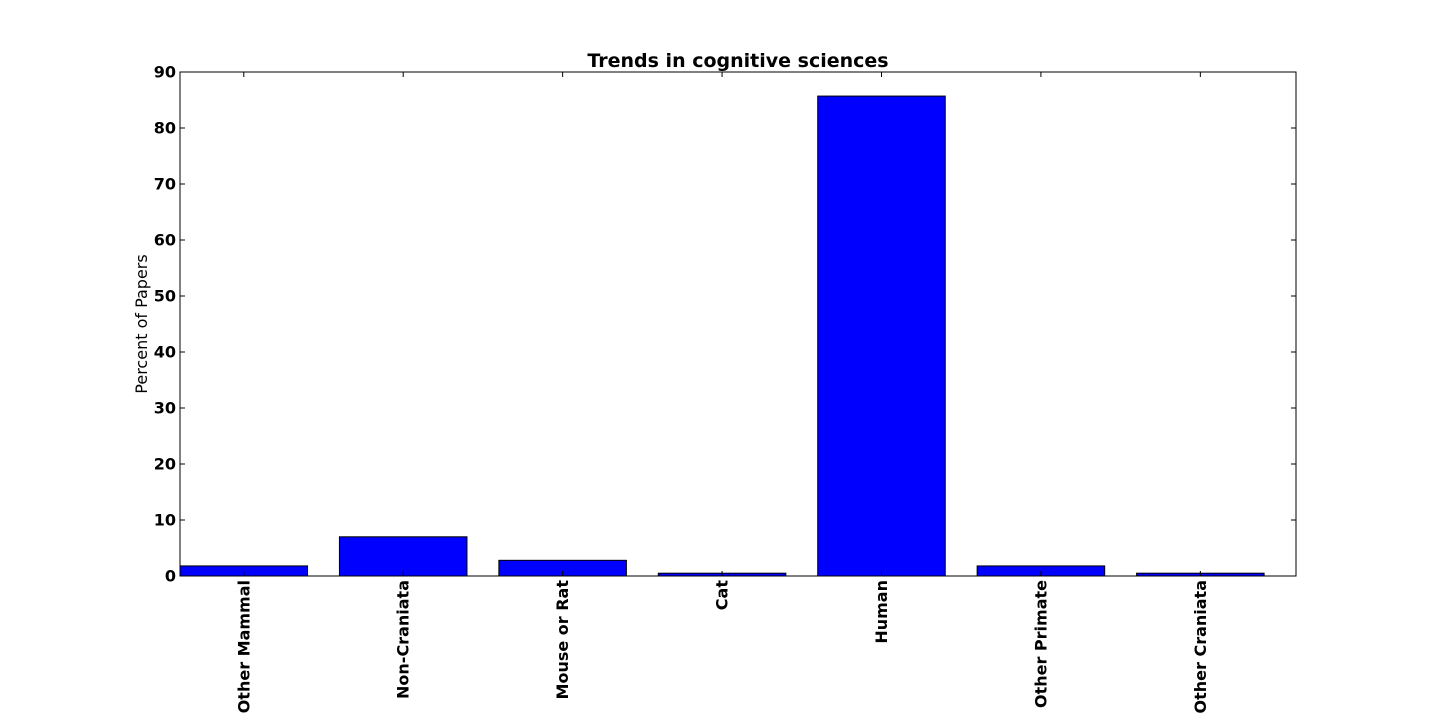 Image resolution: width=1440 pixels, height=720 pixels. What do you see at coordinates (165, 296) in the screenshot?
I see `y-tick-label-50: 50` at bounding box center [165, 296].